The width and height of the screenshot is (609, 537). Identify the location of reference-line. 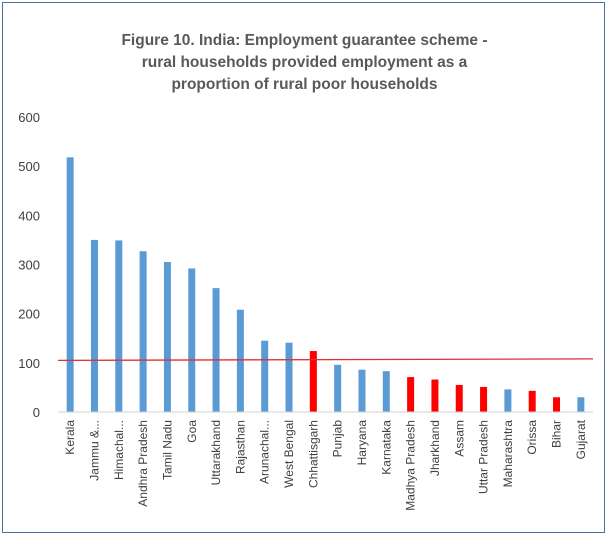
(325, 360).